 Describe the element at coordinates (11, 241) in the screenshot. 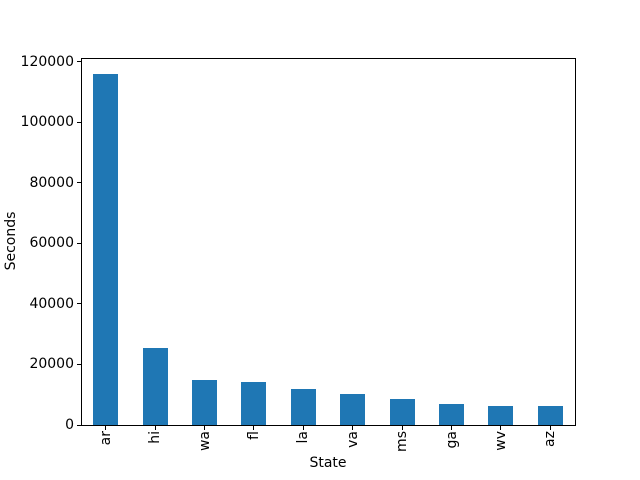

I see `y-axis-label: Seconds` at that location.